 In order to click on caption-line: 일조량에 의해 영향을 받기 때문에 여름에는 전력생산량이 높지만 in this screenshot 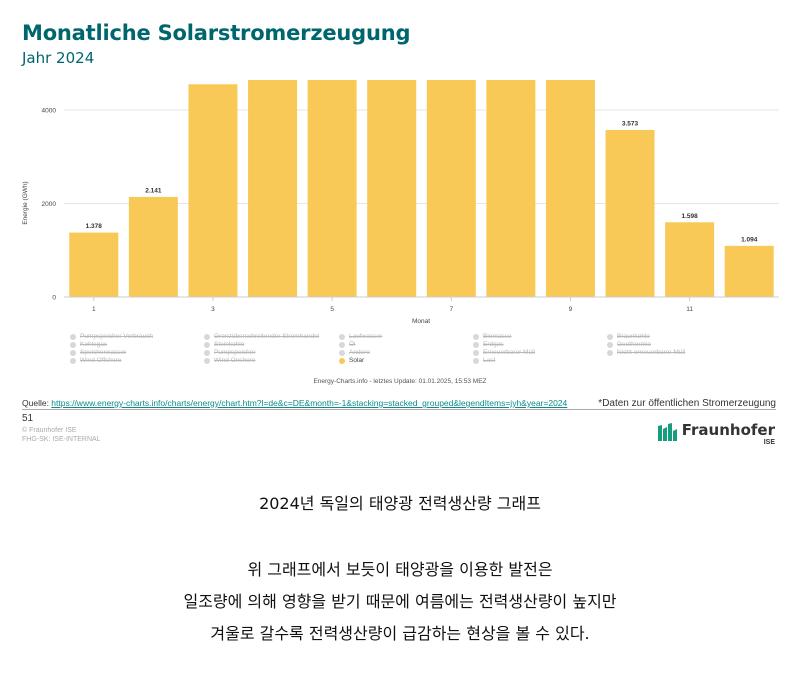, I will do `click(400, 601)`.